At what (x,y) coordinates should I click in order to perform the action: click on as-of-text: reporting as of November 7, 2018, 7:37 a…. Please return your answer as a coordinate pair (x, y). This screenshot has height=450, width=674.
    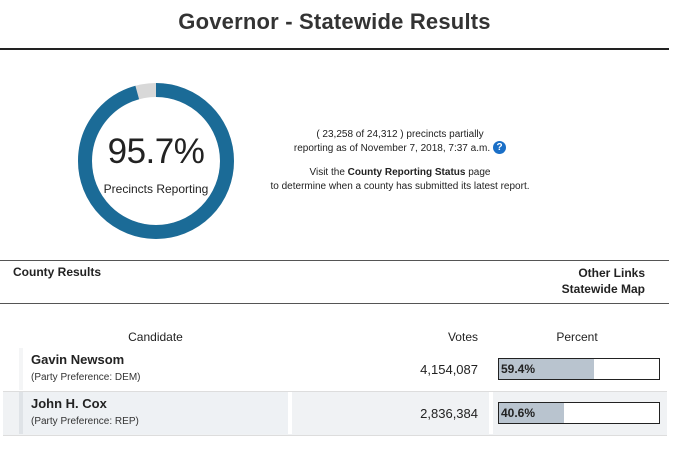
    Looking at the image, I should click on (392, 149).